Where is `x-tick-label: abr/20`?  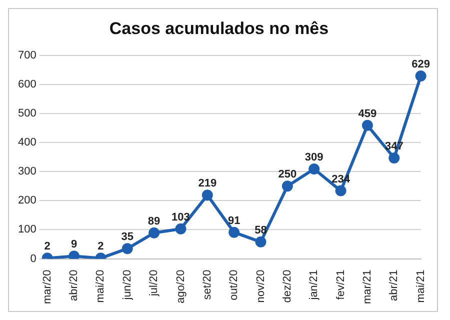
x-tick-label: abr/20 is located at coordinates (74, 285).